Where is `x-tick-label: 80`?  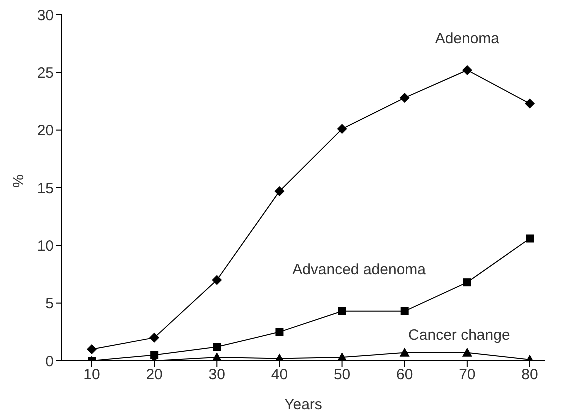 x-tick-label: 80 is located at coordinates (530, 375).